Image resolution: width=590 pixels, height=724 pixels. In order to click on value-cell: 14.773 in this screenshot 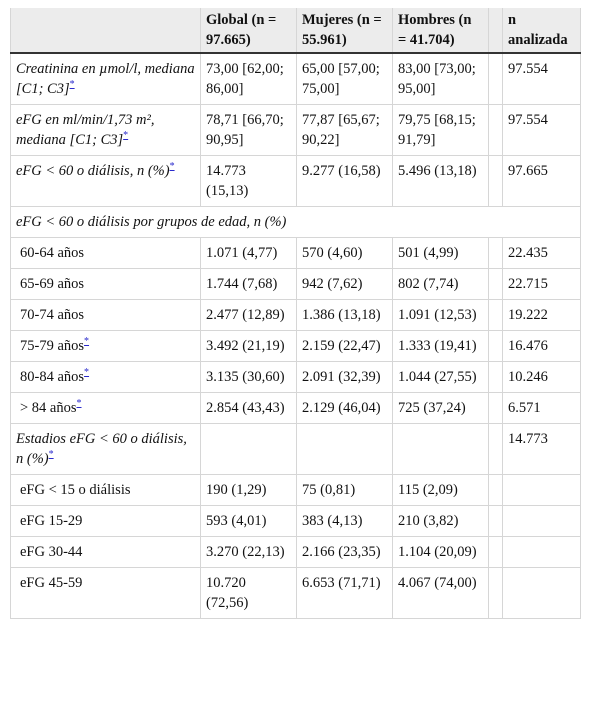, I will do `click(541, 449)`.